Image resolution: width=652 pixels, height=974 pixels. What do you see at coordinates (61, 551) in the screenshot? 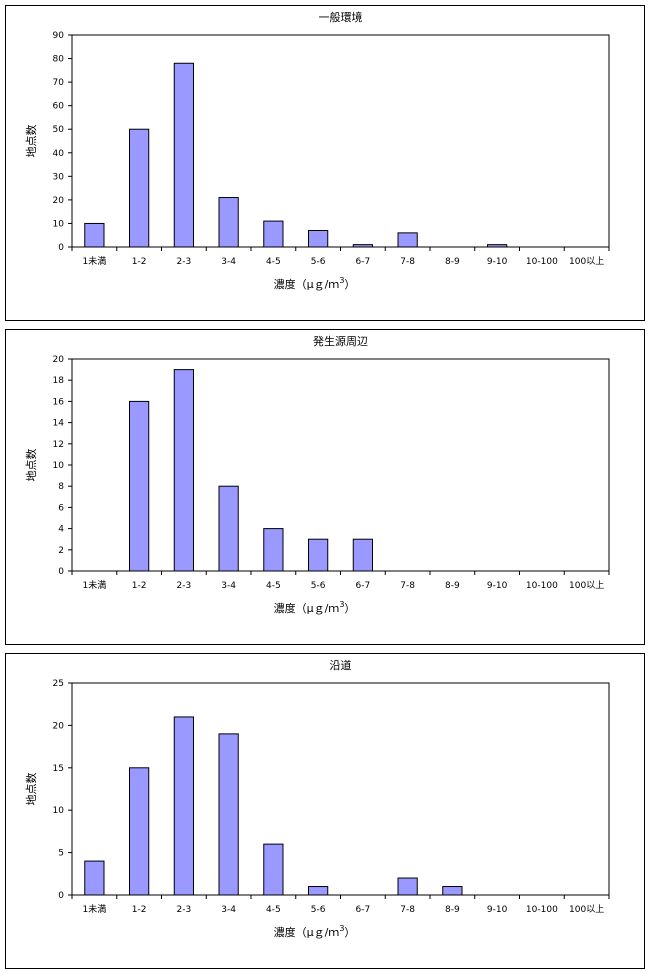
I see `y-tick-label: 2` at bounding box center [61, 551].